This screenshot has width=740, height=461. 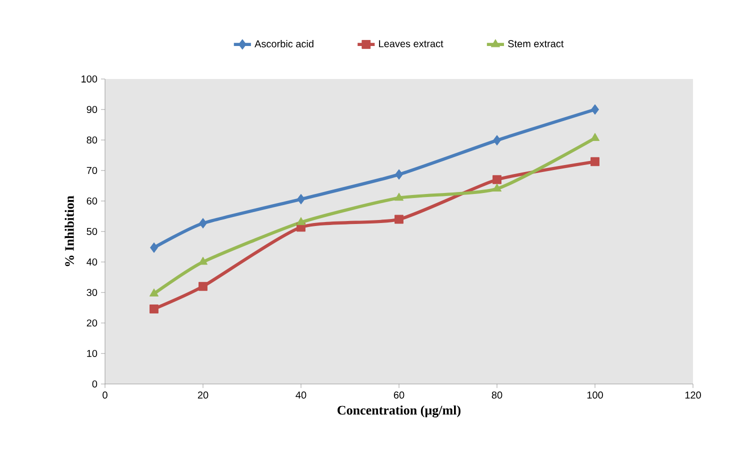 I want to click on legend-label: Ascorbic acid, so click(x=284, y=44).